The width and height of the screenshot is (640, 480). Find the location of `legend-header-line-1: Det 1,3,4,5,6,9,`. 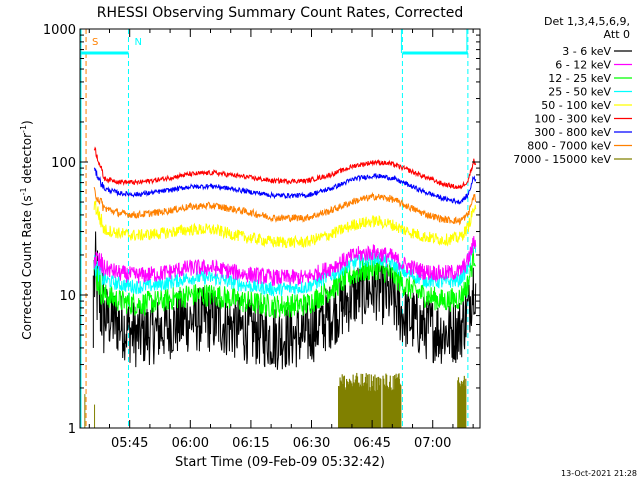

legend-header-line-1: Det 1,3,4,5,6,9, is located at coordinates (587, 21).